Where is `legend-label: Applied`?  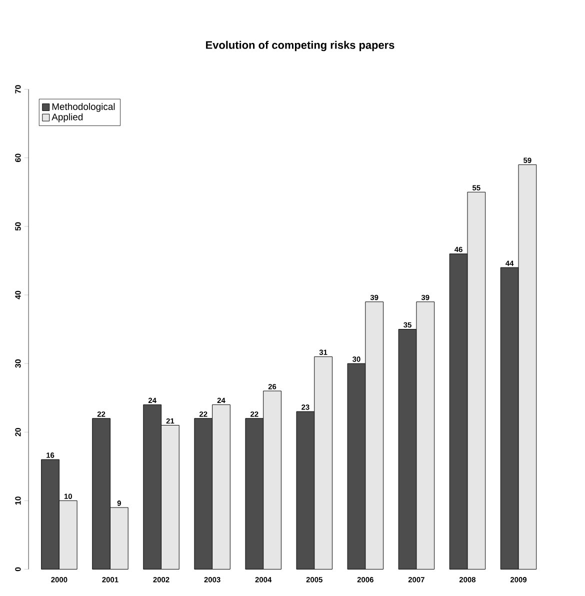
legend-label: Applied is located at coordinates (67, 117).